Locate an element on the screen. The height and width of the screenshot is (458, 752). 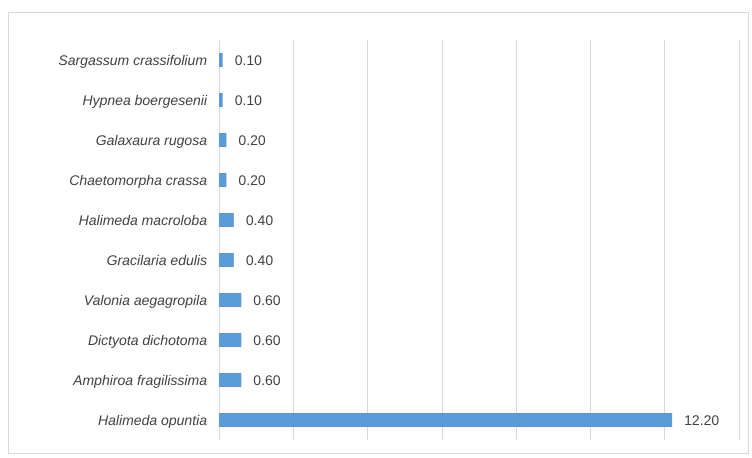
y-tick-label: Galaxaura rugosa is located at coordinates (152, 140).